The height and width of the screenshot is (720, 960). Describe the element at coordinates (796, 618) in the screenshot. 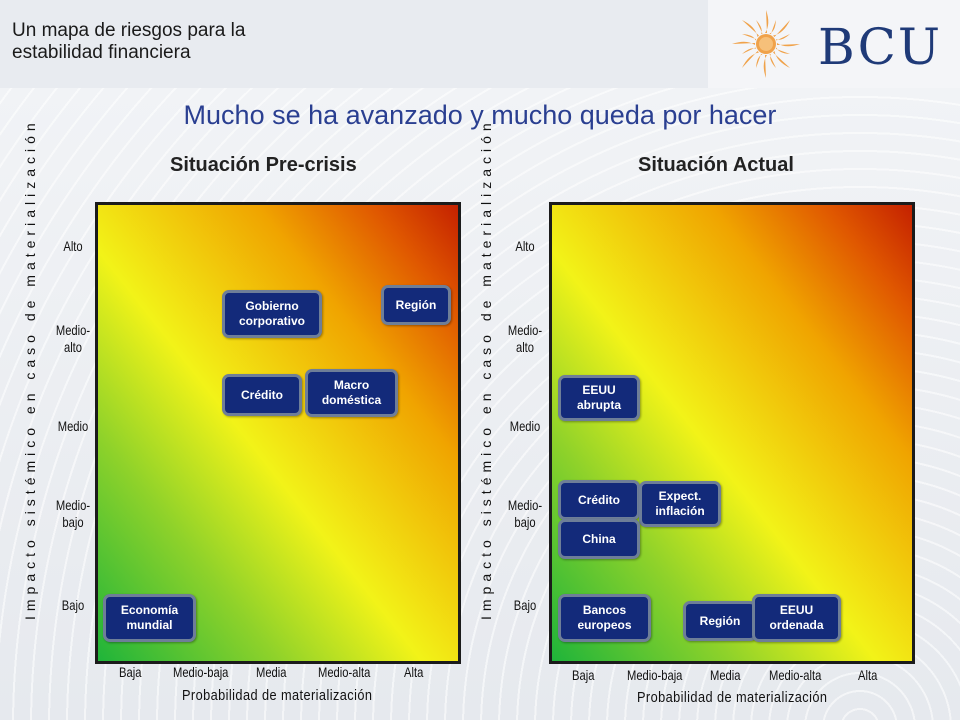

I see `risk-eeuu-ordenada: EEUU ordenada` at that location.